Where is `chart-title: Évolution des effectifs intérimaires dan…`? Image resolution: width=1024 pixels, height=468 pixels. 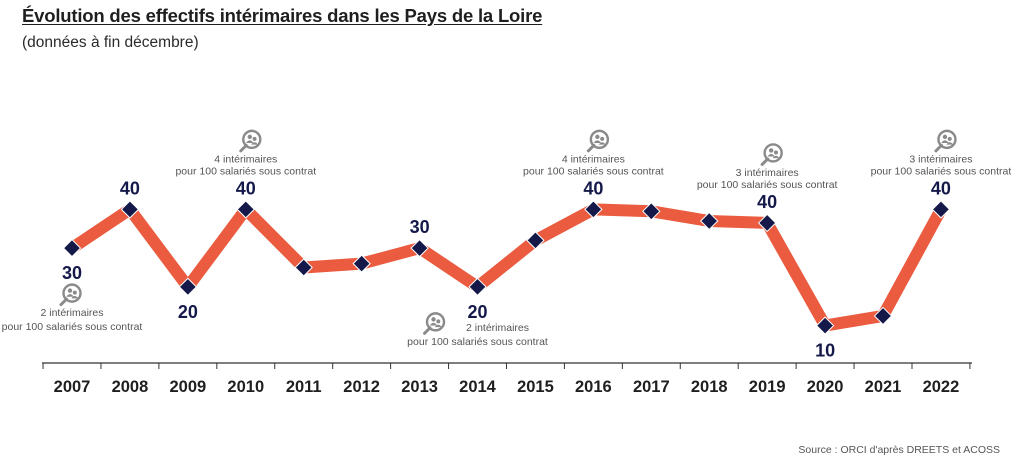
chart-title: Évolution des effectifs intérimaires dan… is located at coordinates (282, 15).